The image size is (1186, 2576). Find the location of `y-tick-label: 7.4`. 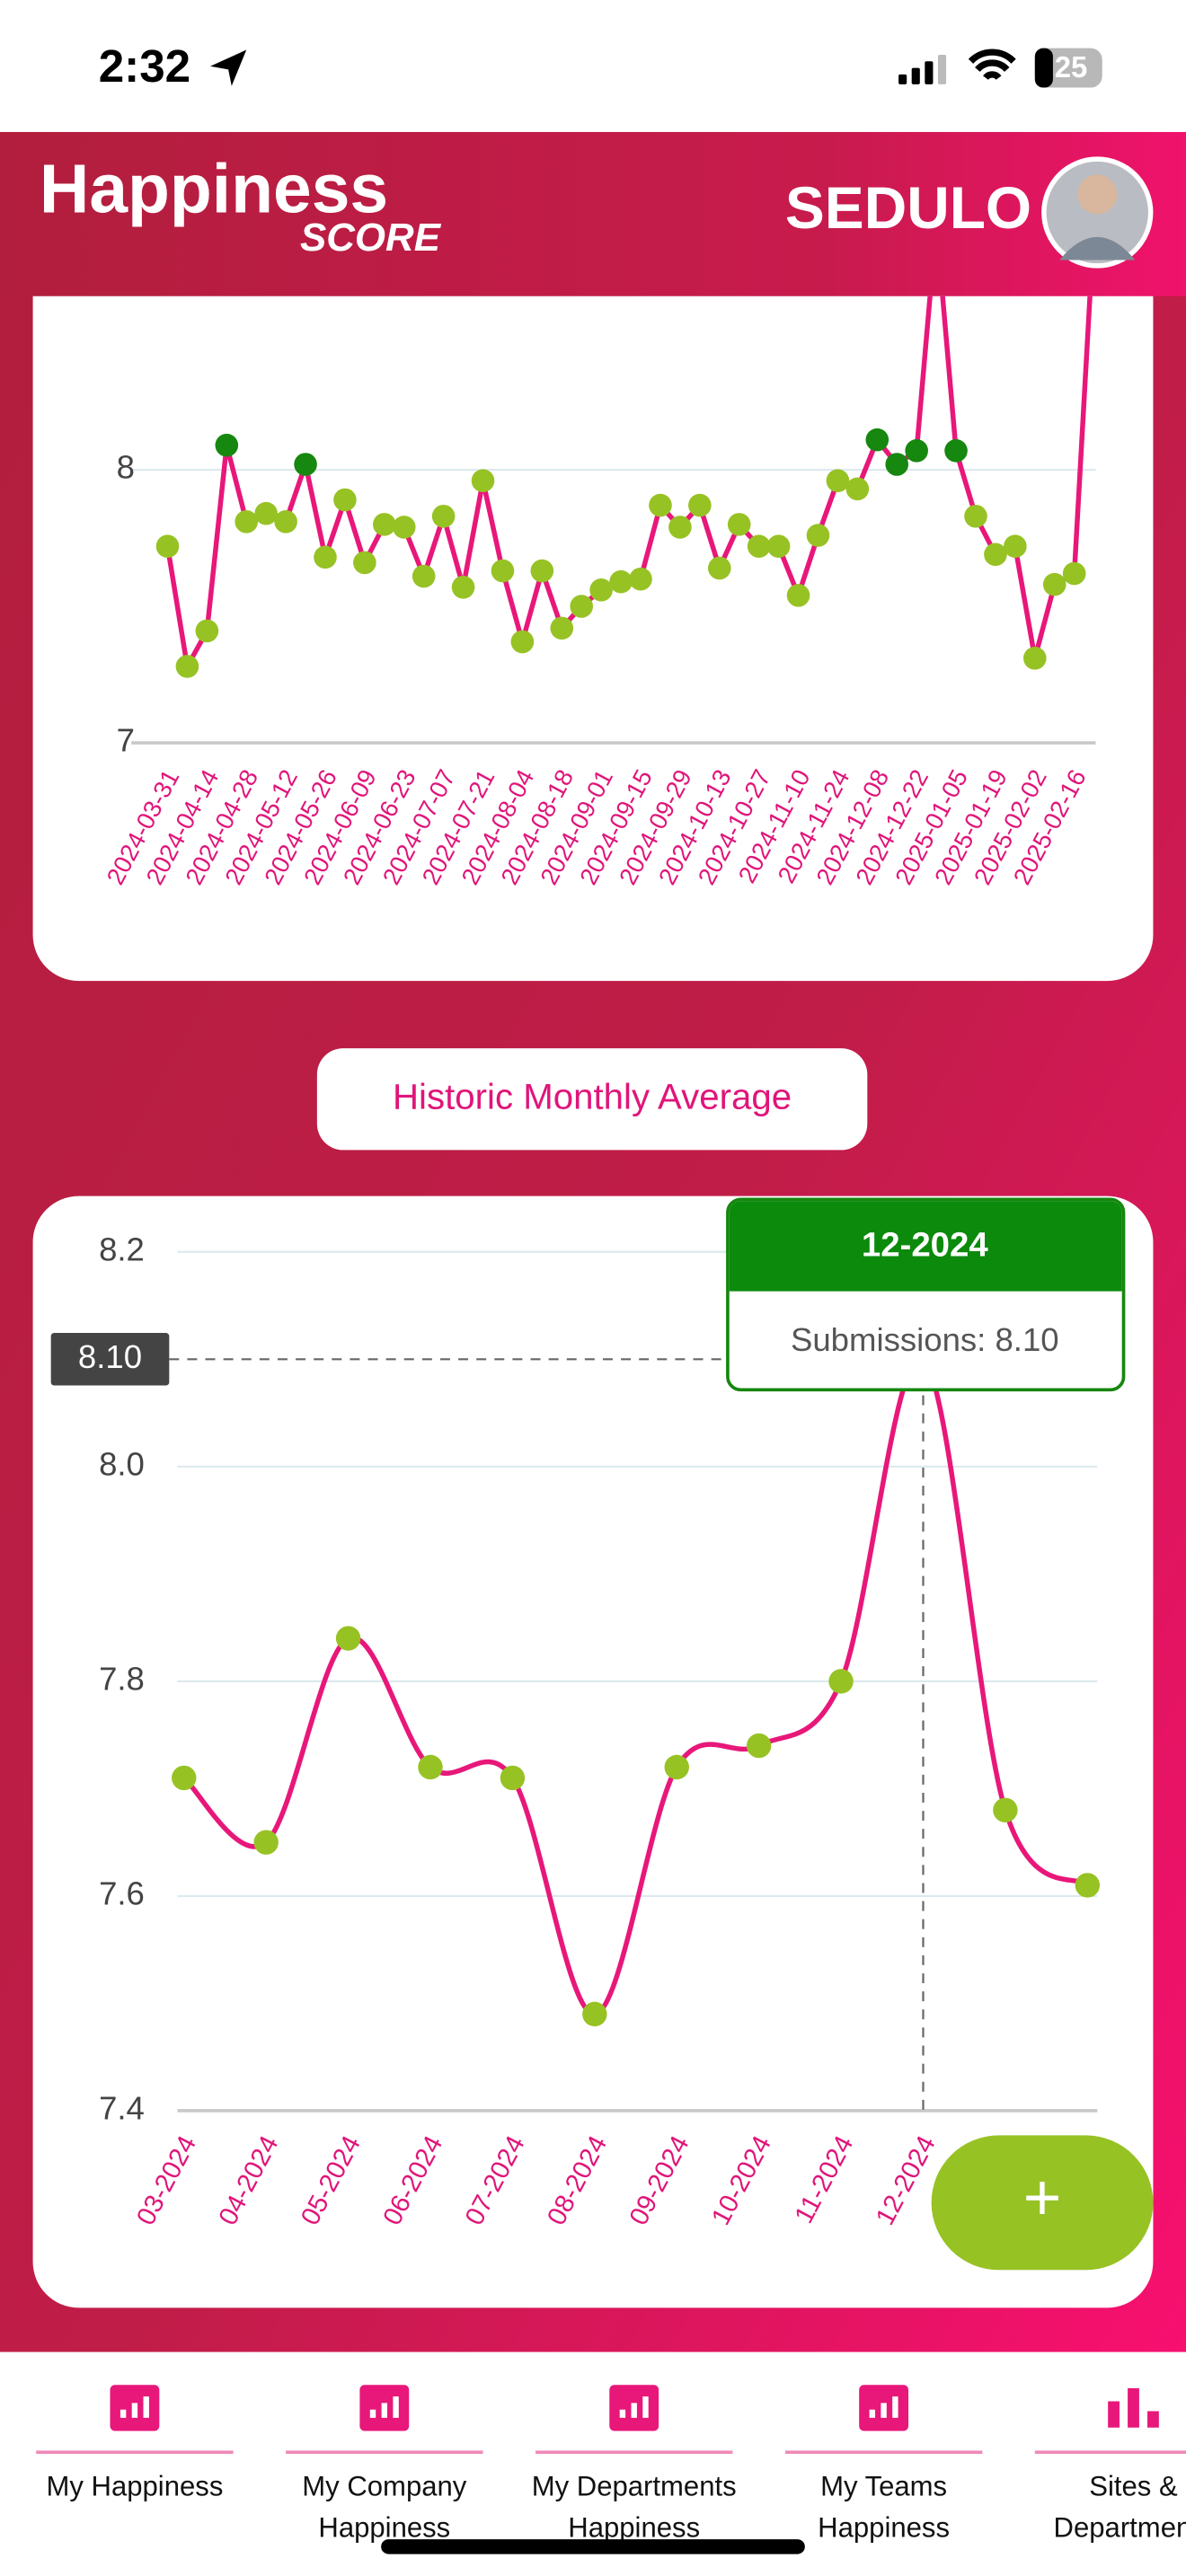

y-tick-label: 7.4 is located at coordinates (122, 2108).